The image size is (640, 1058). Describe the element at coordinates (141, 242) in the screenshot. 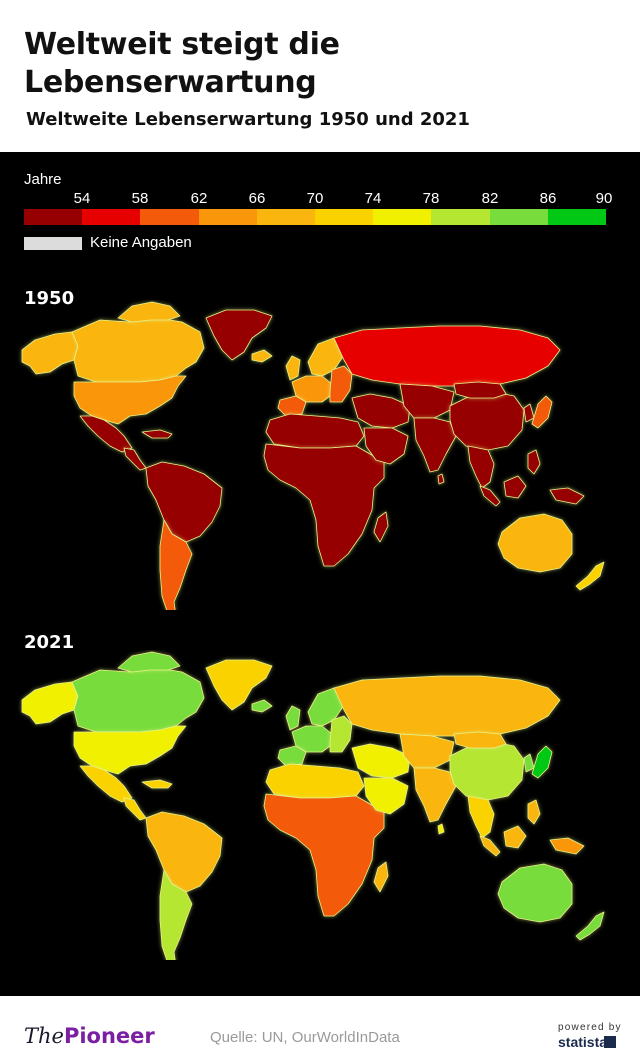

I see `no-data-label: Keine Angaben` at that location.